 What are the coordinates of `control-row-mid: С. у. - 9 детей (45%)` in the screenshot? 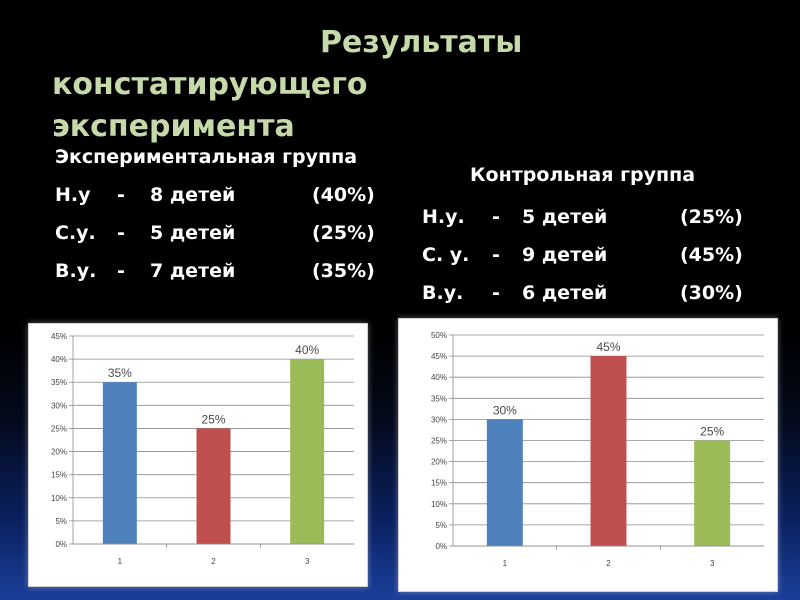 It's located at (592, 255).